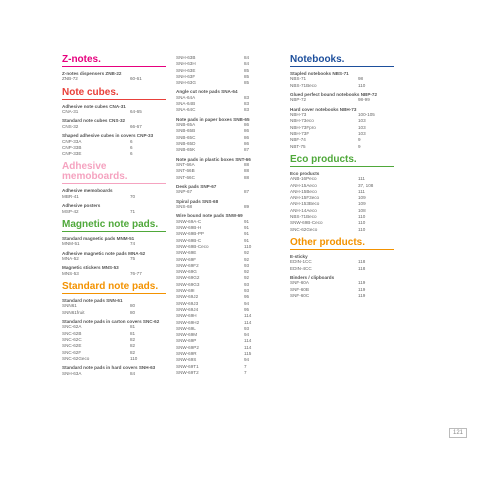 The image size is (480, 480). Describe the element at coordinates (72, 154) in the screenshot. I see `product-code: CNP-33E` at that location.